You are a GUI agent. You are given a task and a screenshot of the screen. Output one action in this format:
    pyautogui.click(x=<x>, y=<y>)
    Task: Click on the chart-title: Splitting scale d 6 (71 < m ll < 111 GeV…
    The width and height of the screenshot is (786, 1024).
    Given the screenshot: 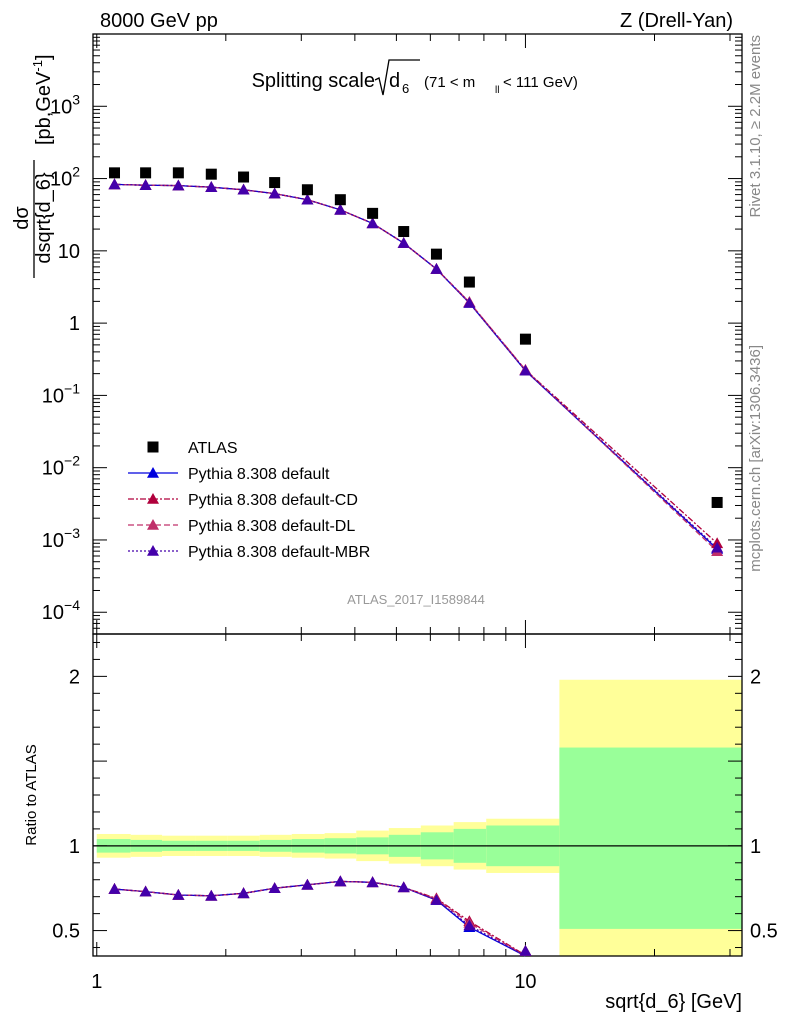 What is the action you would take?
    pyautogui.click(x=415, y=77)
    